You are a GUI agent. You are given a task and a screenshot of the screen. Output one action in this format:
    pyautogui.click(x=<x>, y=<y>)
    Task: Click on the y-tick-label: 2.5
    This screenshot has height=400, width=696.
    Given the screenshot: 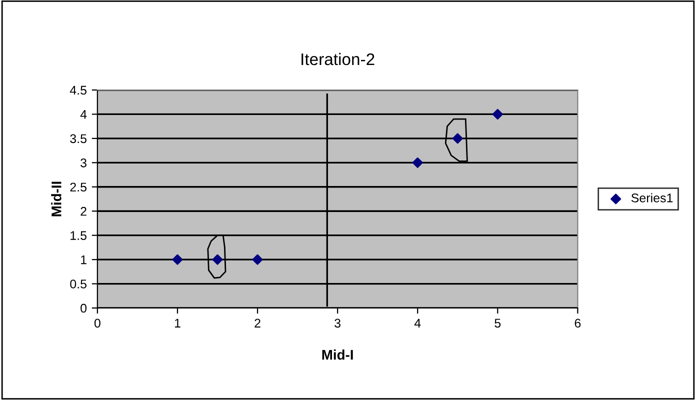 What is the action you would take?
    pyautogui.click(x=78, y=187)
    